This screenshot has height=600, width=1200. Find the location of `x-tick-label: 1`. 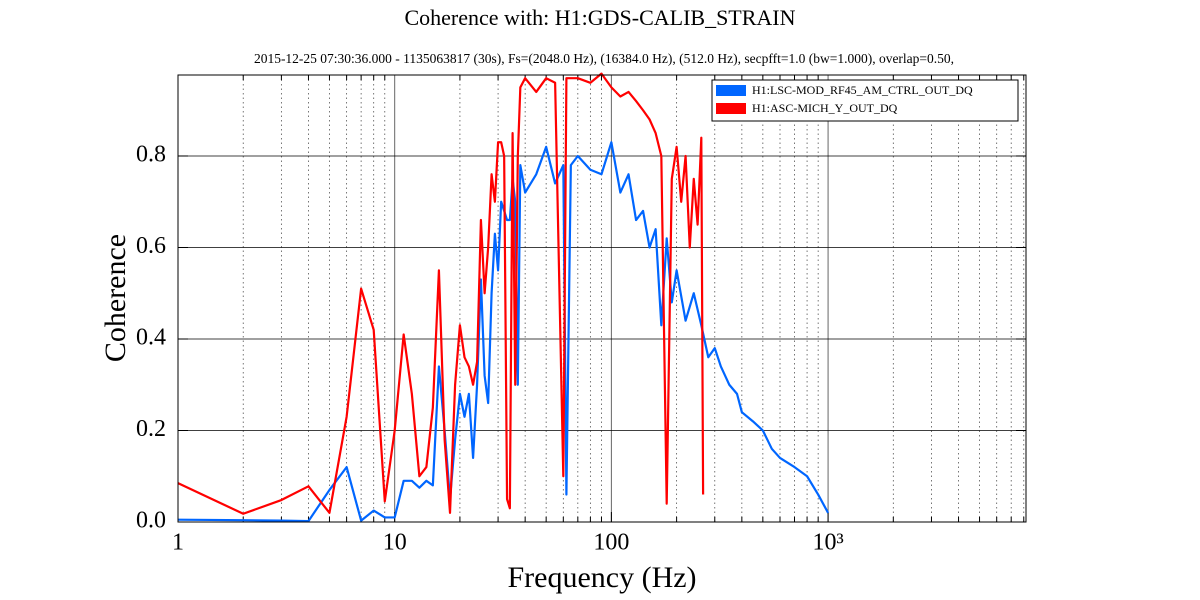

x-tick-label: 1 is located at coordinates (178, 543).